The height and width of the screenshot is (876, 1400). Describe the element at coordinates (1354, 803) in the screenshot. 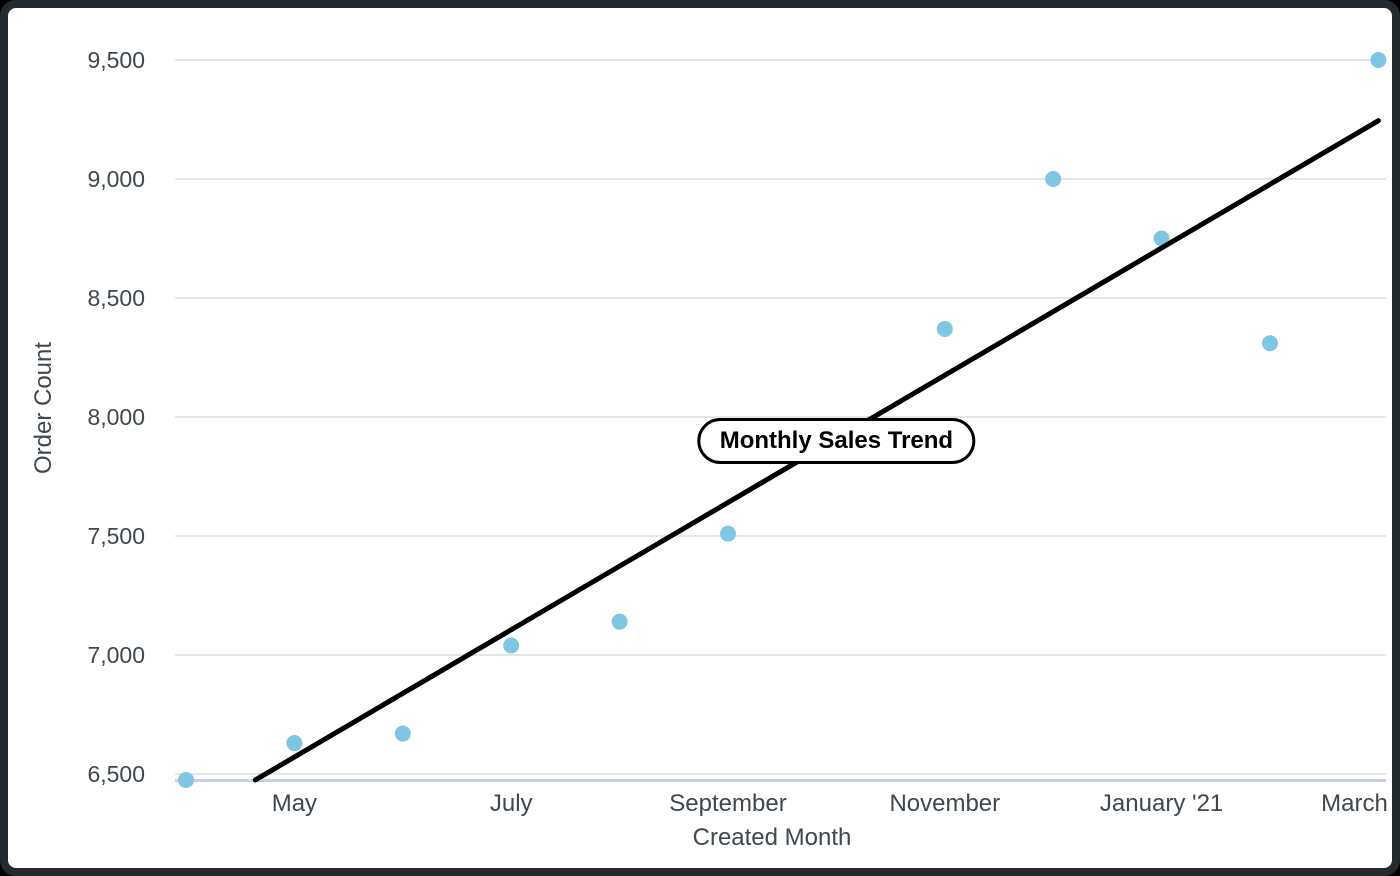

I see `x-tick-label: March` at that location.